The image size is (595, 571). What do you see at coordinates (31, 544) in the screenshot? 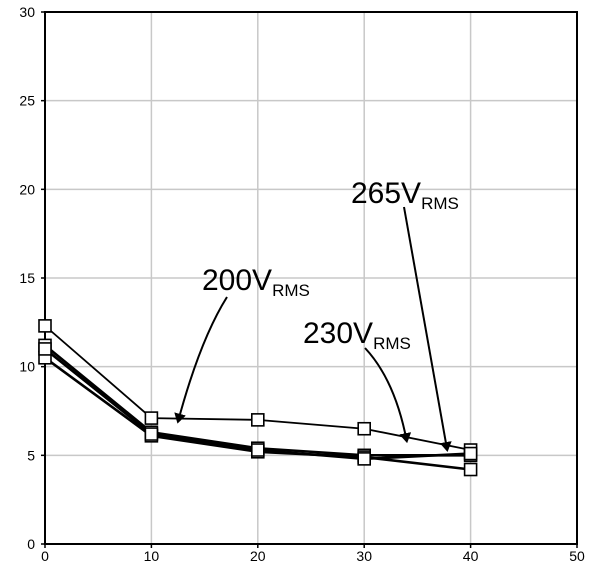
I see `y-tick-label: 0` at bounding box center [31, 544].